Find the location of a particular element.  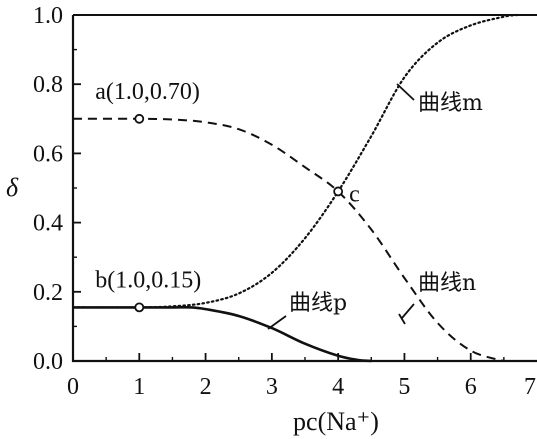

y-tick-label: 0.0 is located at coordinates (48, 362).